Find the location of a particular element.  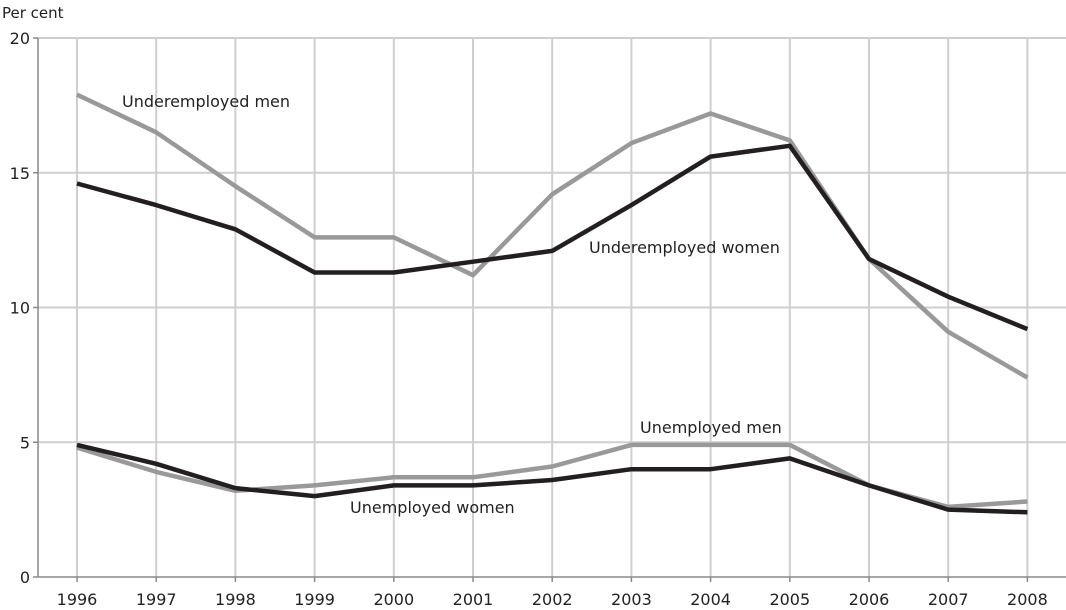

series-label-unemployed-men: Unemployed men is located at coordinates (711, 427).